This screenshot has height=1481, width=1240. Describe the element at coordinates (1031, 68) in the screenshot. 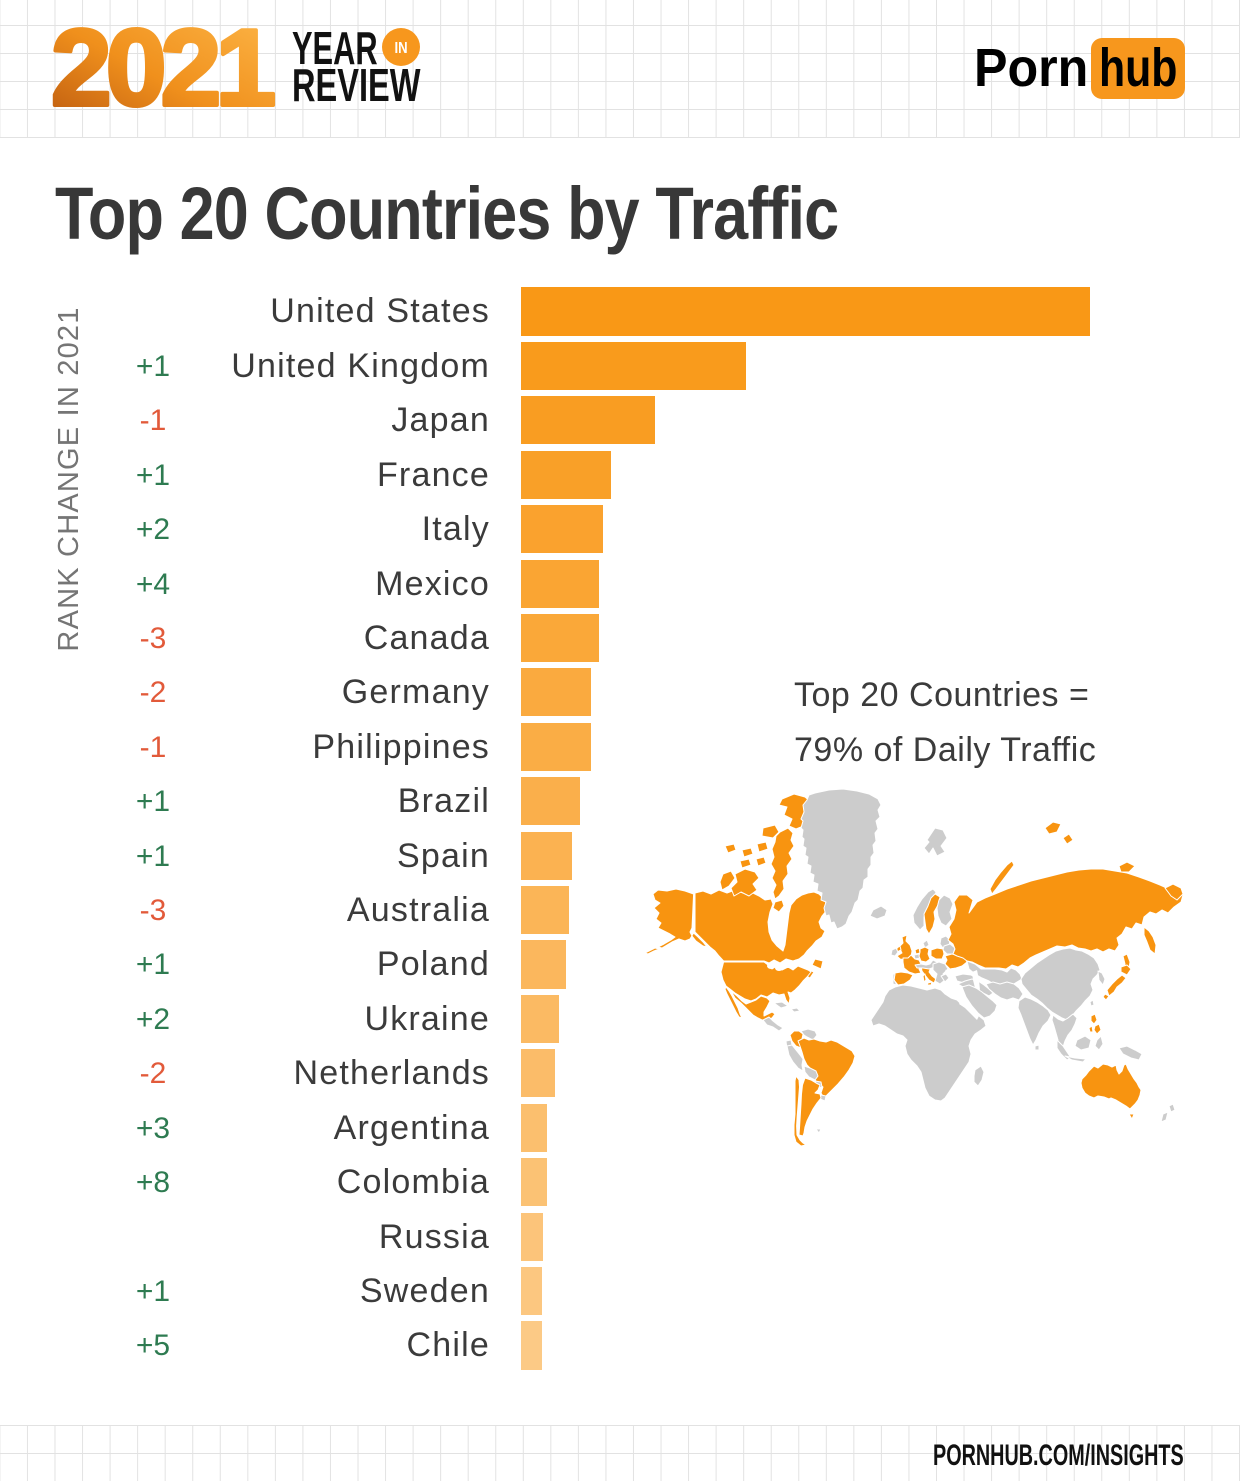

I see `svg-text: Porn` at that location.